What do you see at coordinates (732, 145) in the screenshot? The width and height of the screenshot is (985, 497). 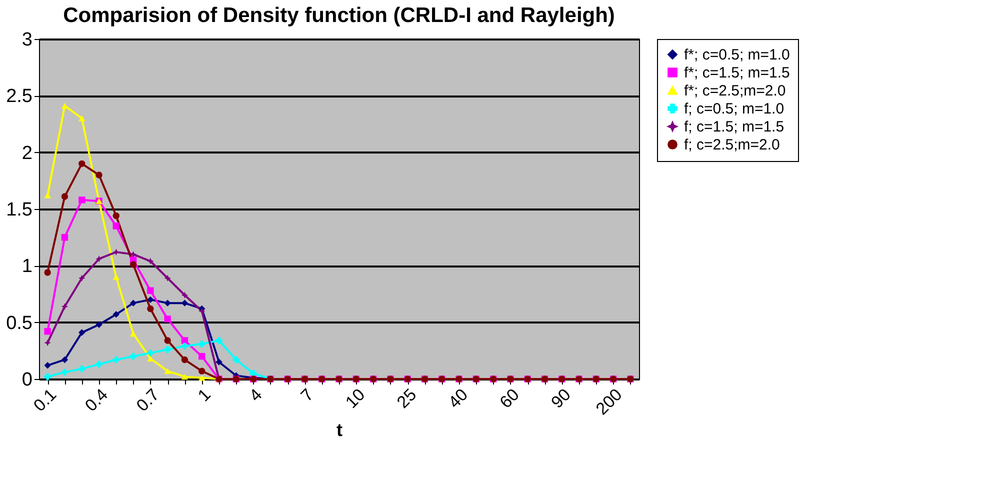 I see `legend-label: f; c=2.5;m=2.0` at bounding box center [732, 145].